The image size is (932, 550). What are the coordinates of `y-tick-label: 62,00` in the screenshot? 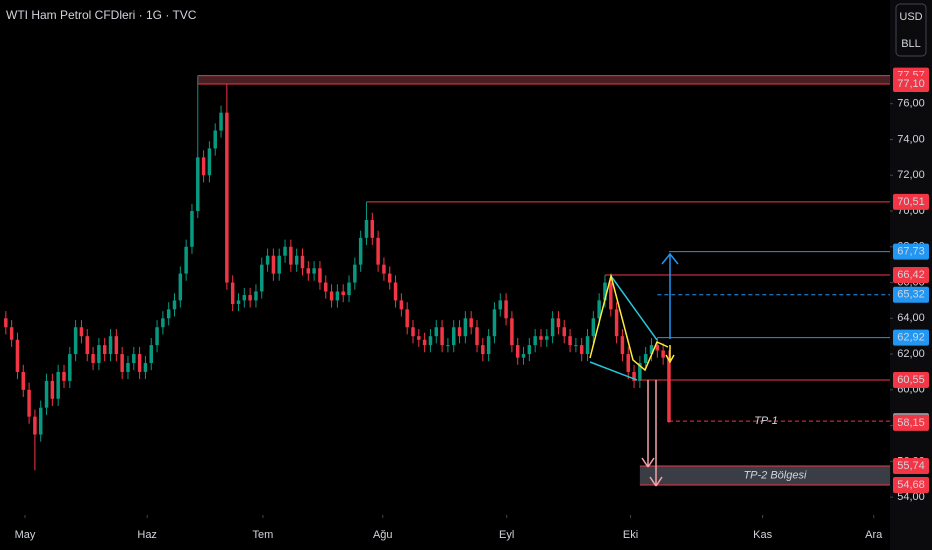 It's located at (911, 354).